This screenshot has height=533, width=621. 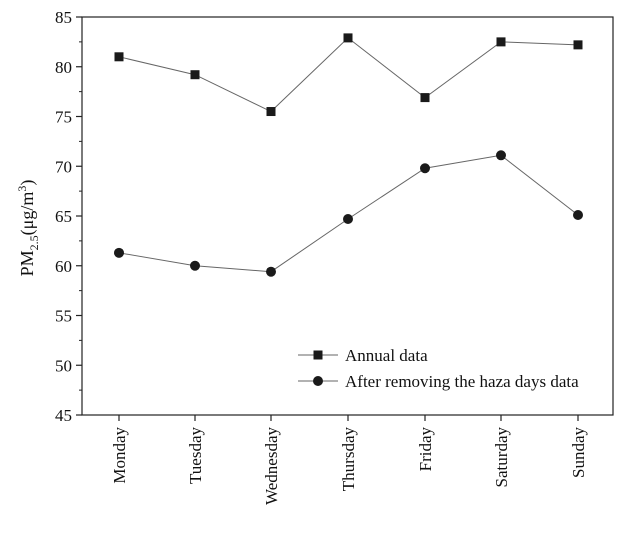 I want to click on series-2-point-friday, so click(x=425, y=168).